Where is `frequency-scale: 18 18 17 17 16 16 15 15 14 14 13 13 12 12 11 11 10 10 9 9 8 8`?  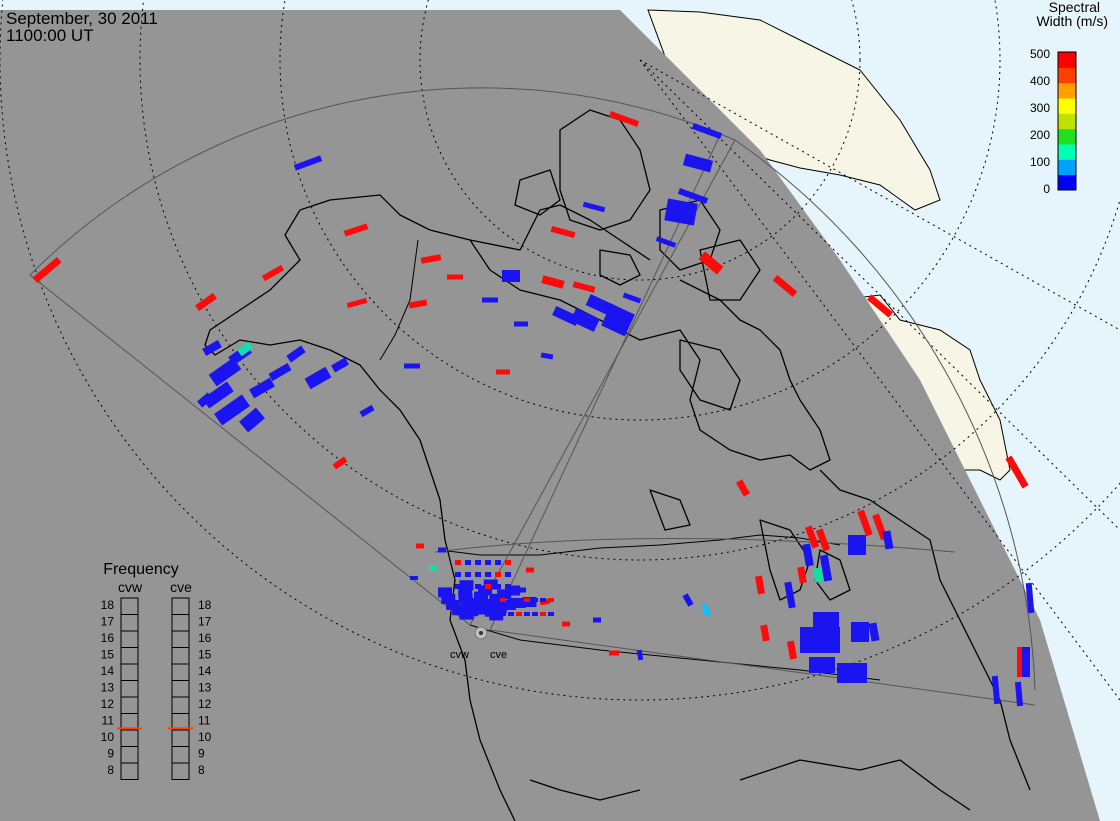
frequency-scale: 18 18 17 17 16 16 15 15 14 14 13 13 12 12 11 11 10 10 9 9 8 8 is located at coordinates (156, 688).